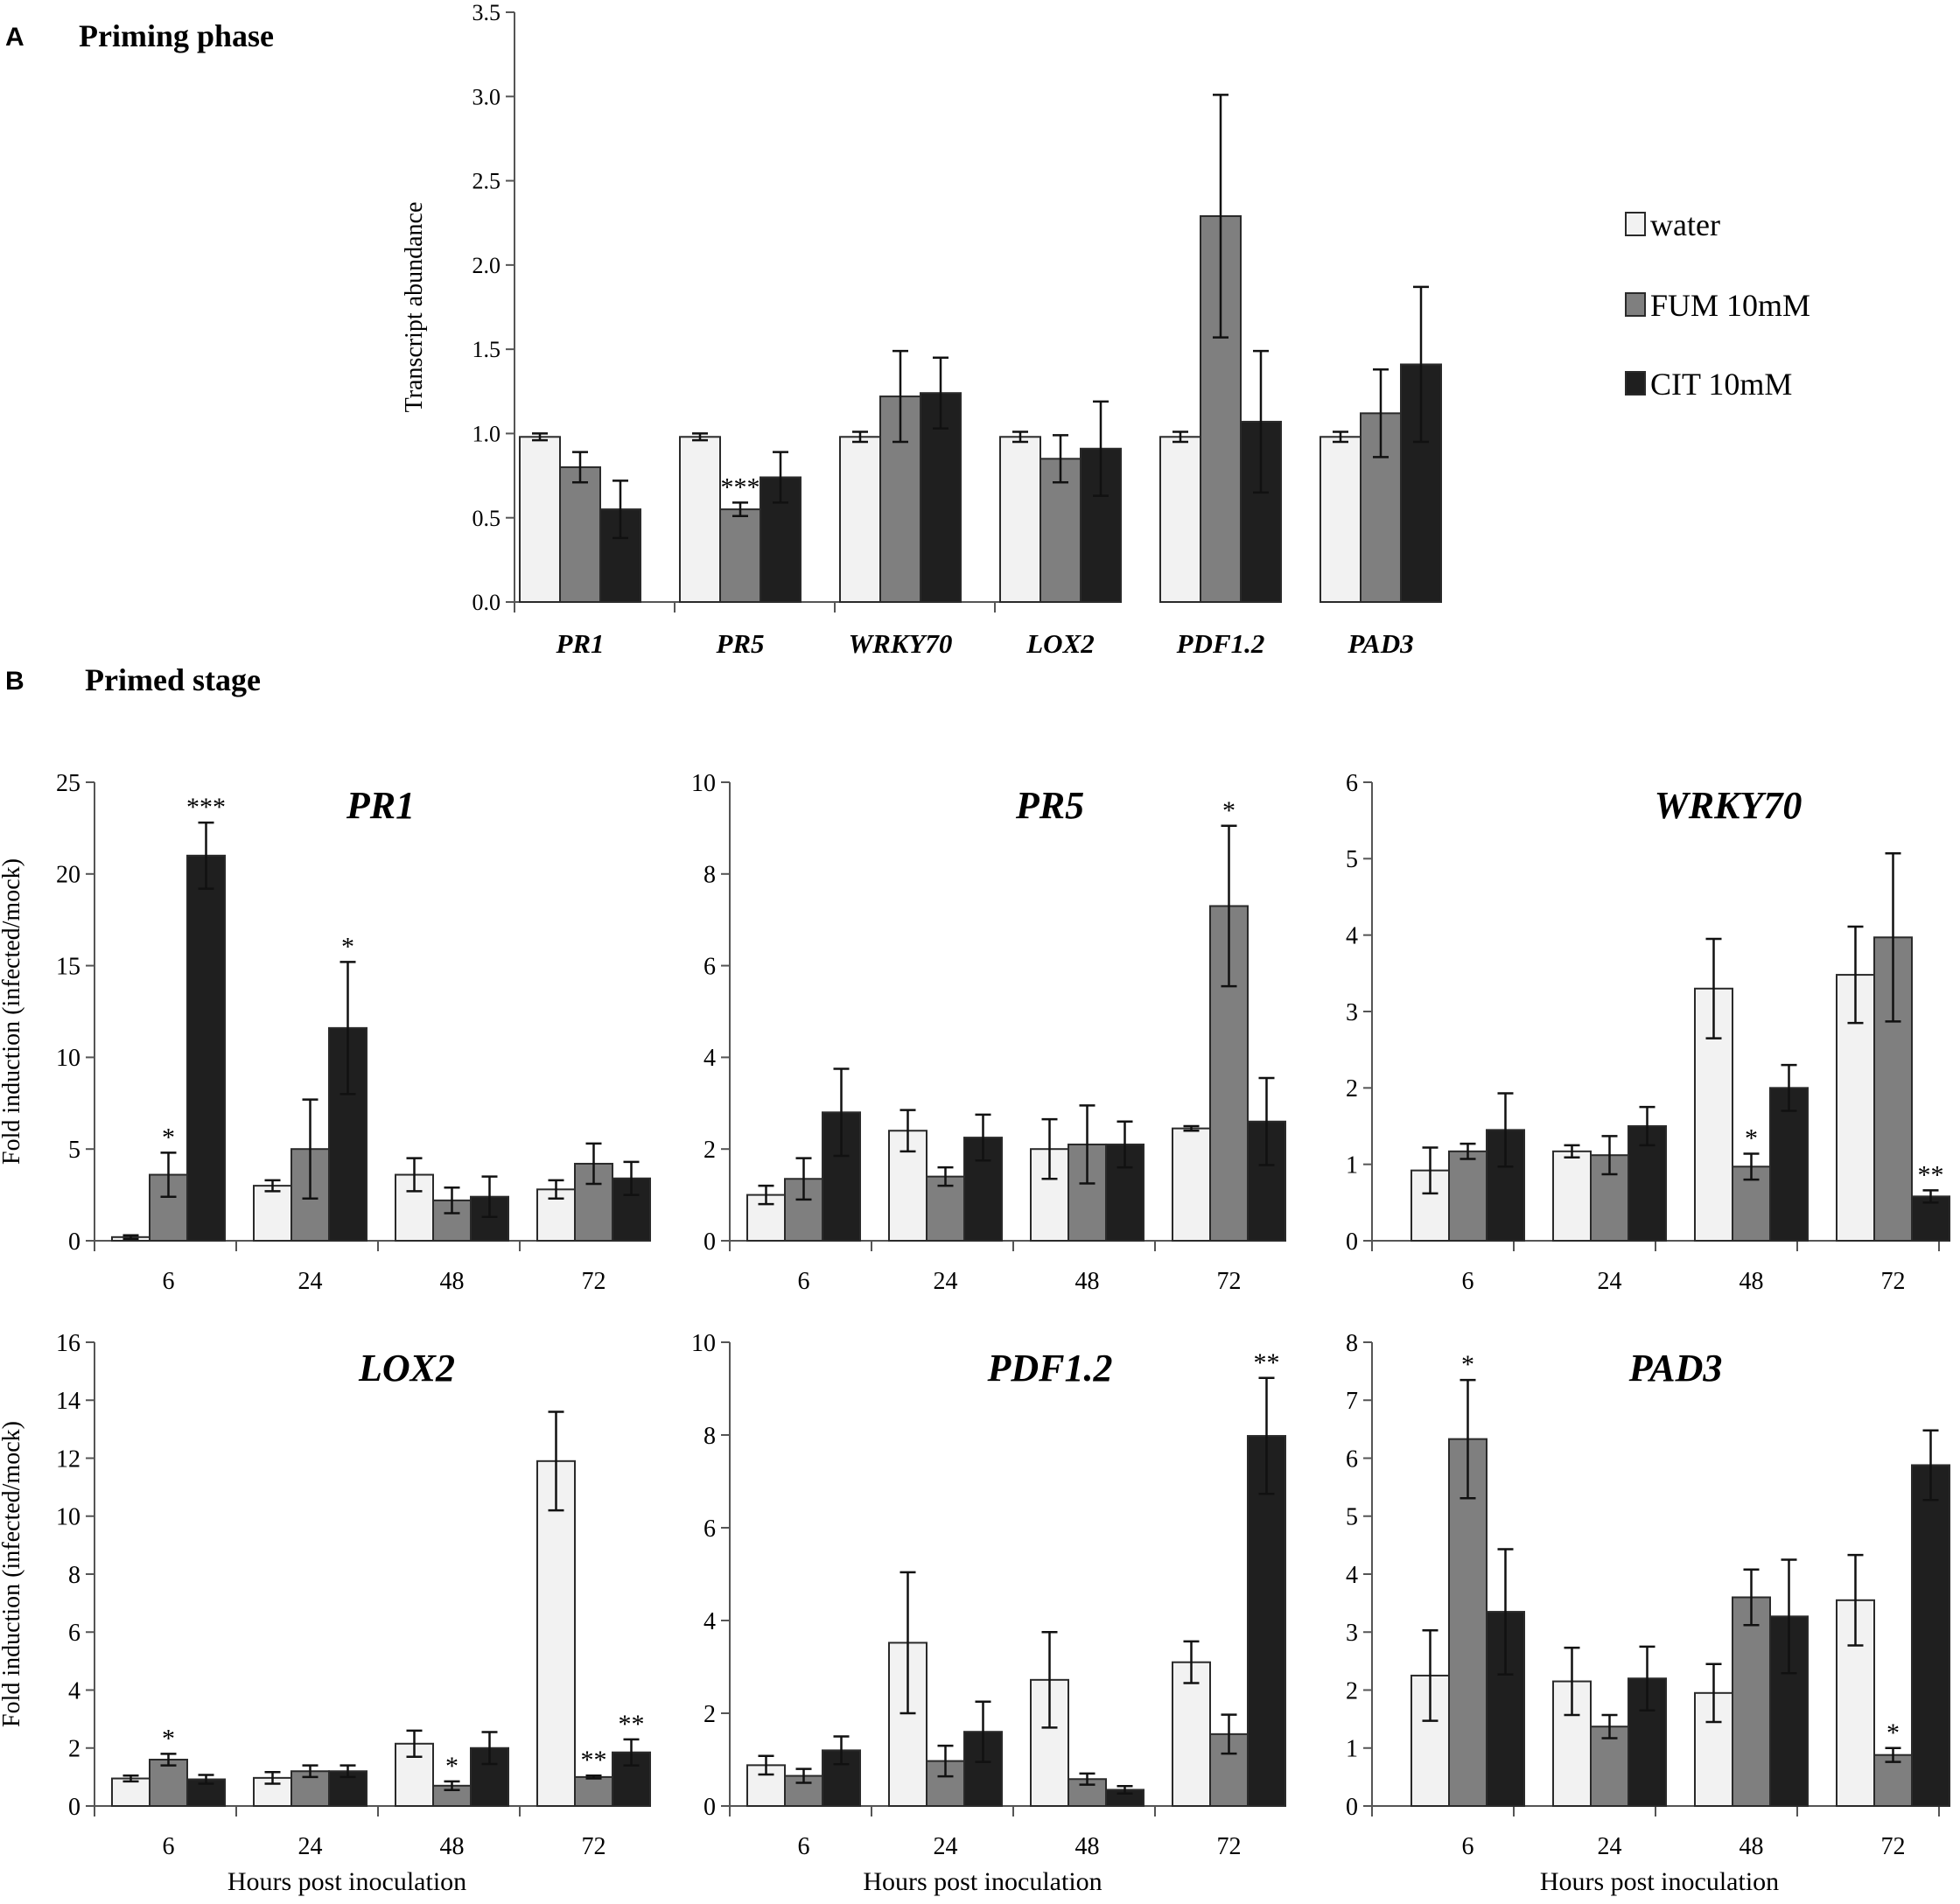 The height and width of the screenshot is (1904, 1960). What do you see at coordinates (486, 265) in the screenshot?
I see `priming-y-tick-label: 2.0` at bounding box center [486, 265].